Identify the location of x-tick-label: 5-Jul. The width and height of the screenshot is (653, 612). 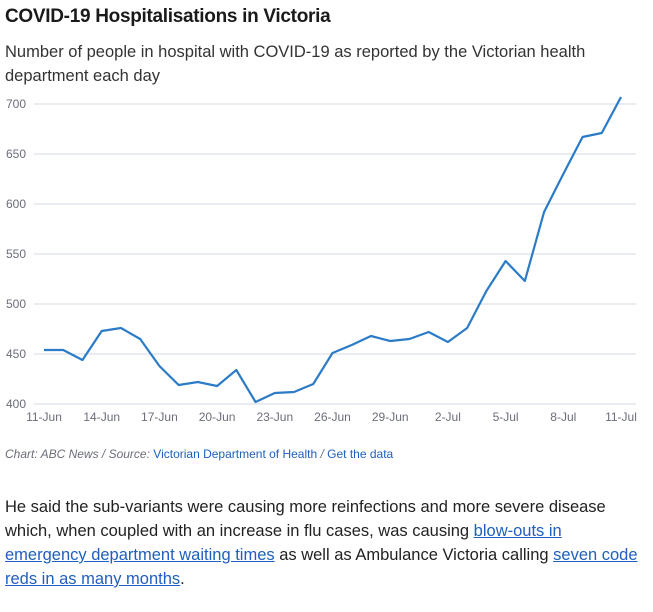
(506, 417).